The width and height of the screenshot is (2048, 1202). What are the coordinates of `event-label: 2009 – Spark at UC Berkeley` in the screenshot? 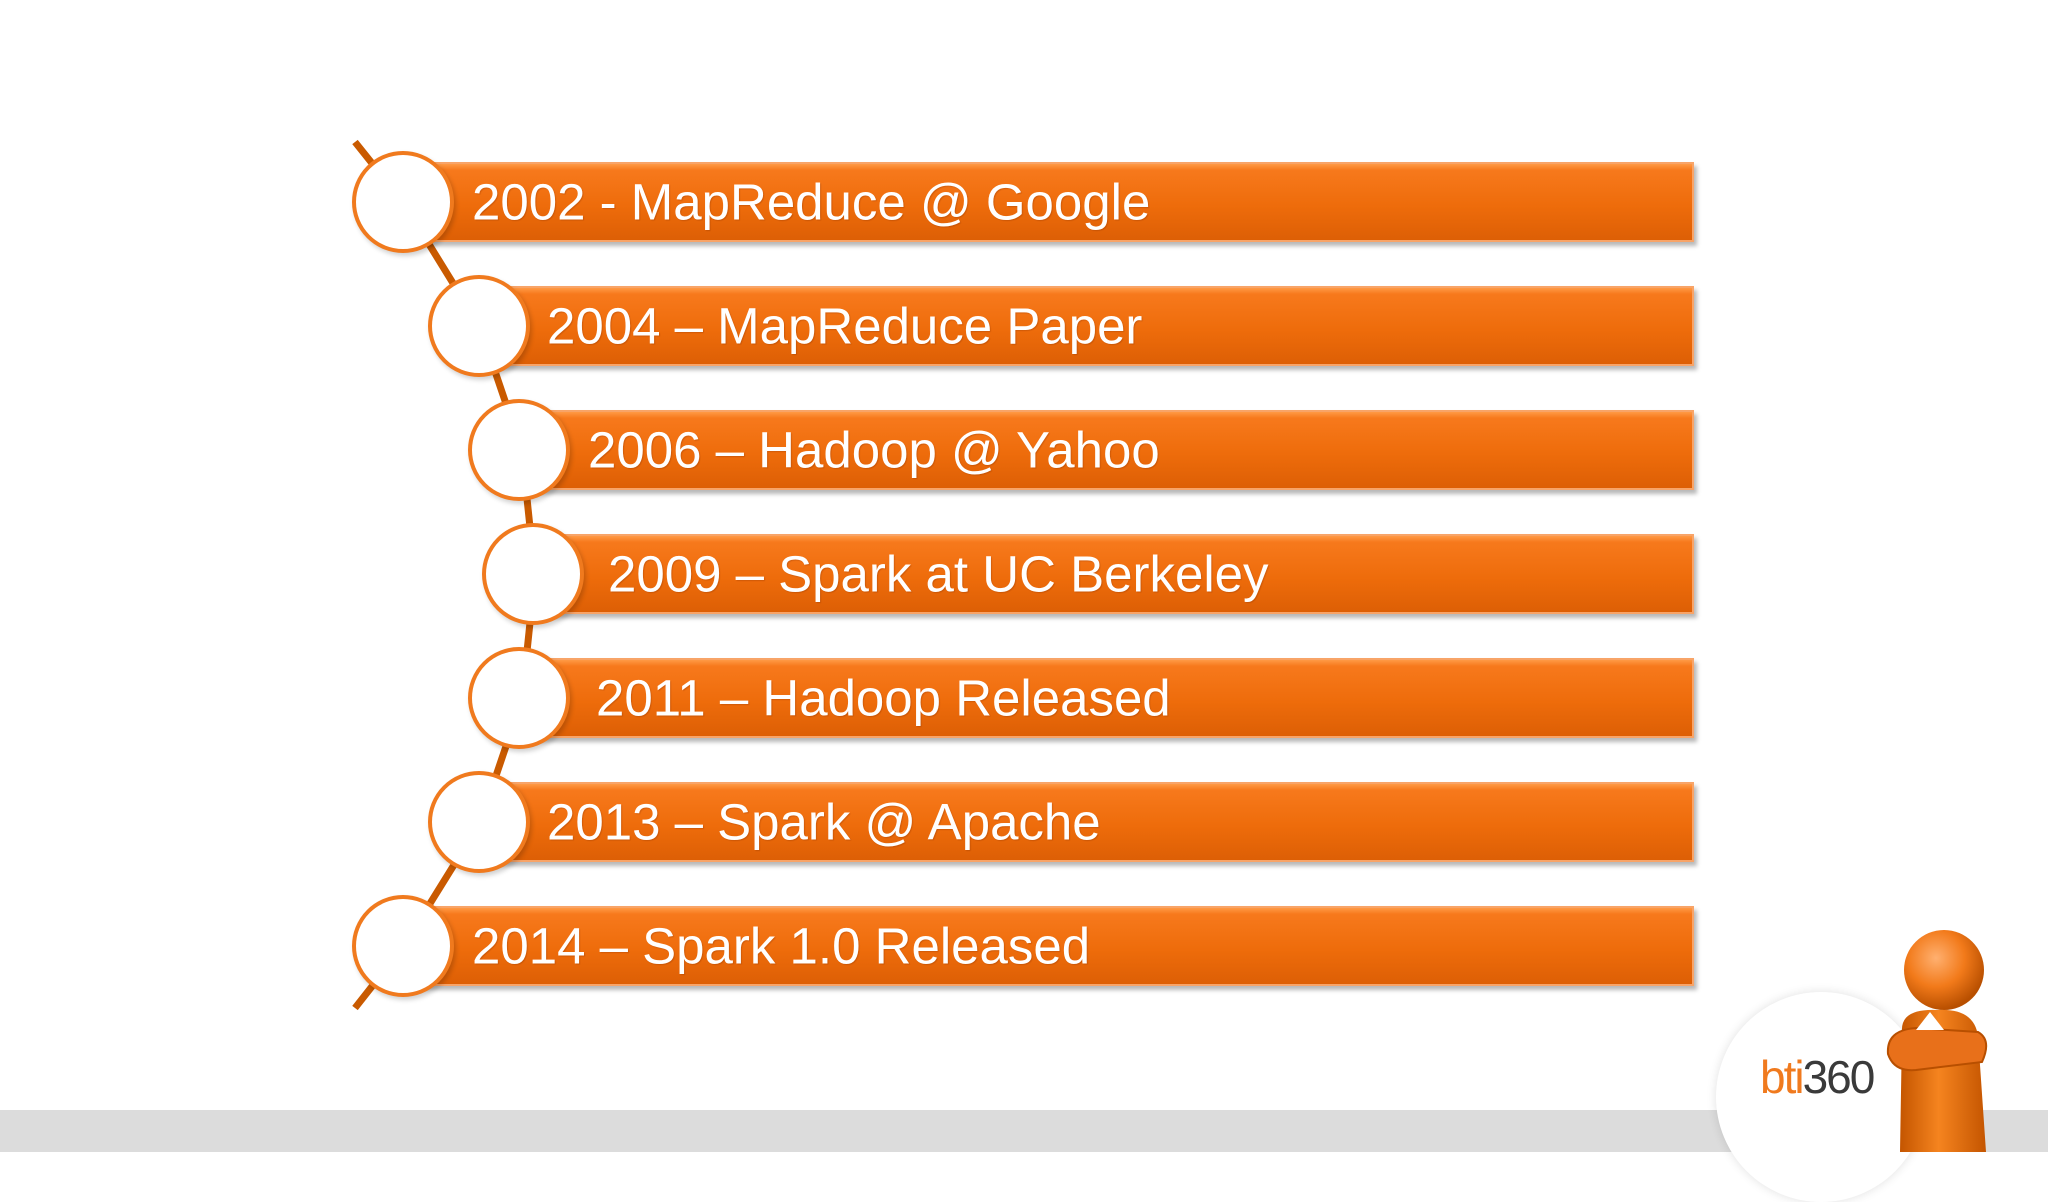 It's located at (938, 574).